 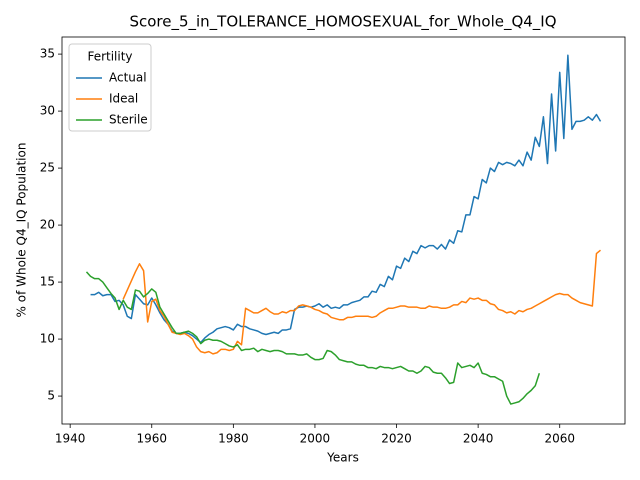 What do you see at coordinates (47, 168) in the screenshot?
I see `y-tick-label: 25` at bounding box center [47, 168].